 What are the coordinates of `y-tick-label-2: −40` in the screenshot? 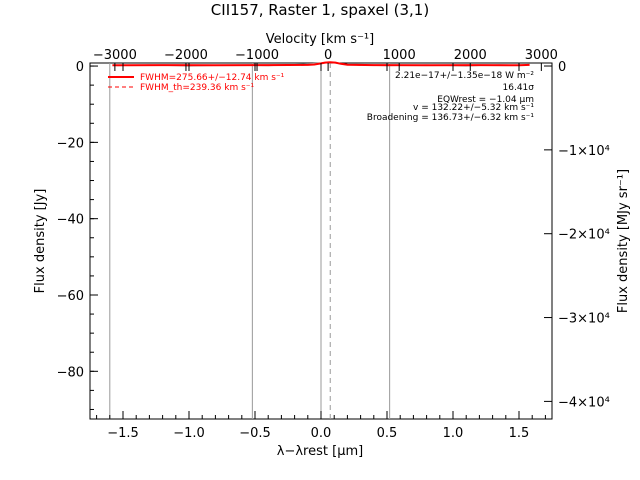 It's located at (70, 220).